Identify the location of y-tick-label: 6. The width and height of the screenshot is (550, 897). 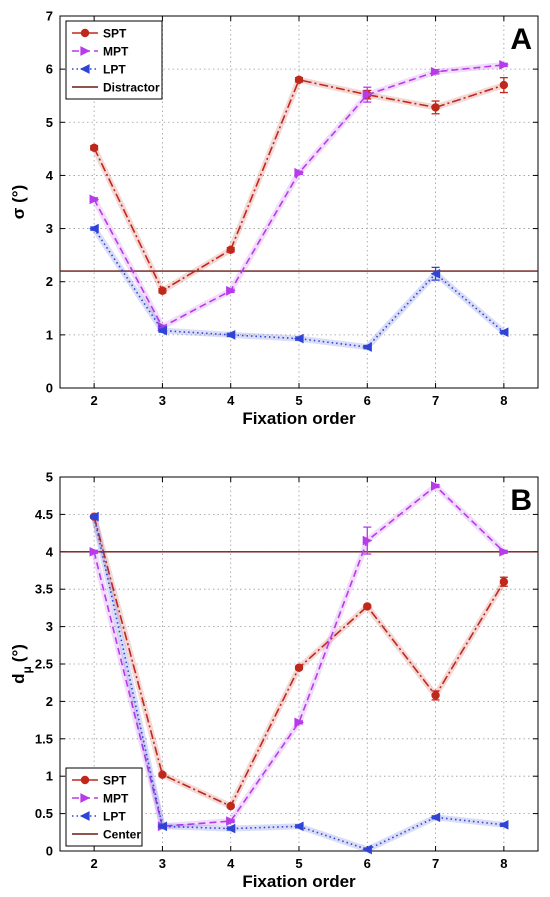
(49, 69).